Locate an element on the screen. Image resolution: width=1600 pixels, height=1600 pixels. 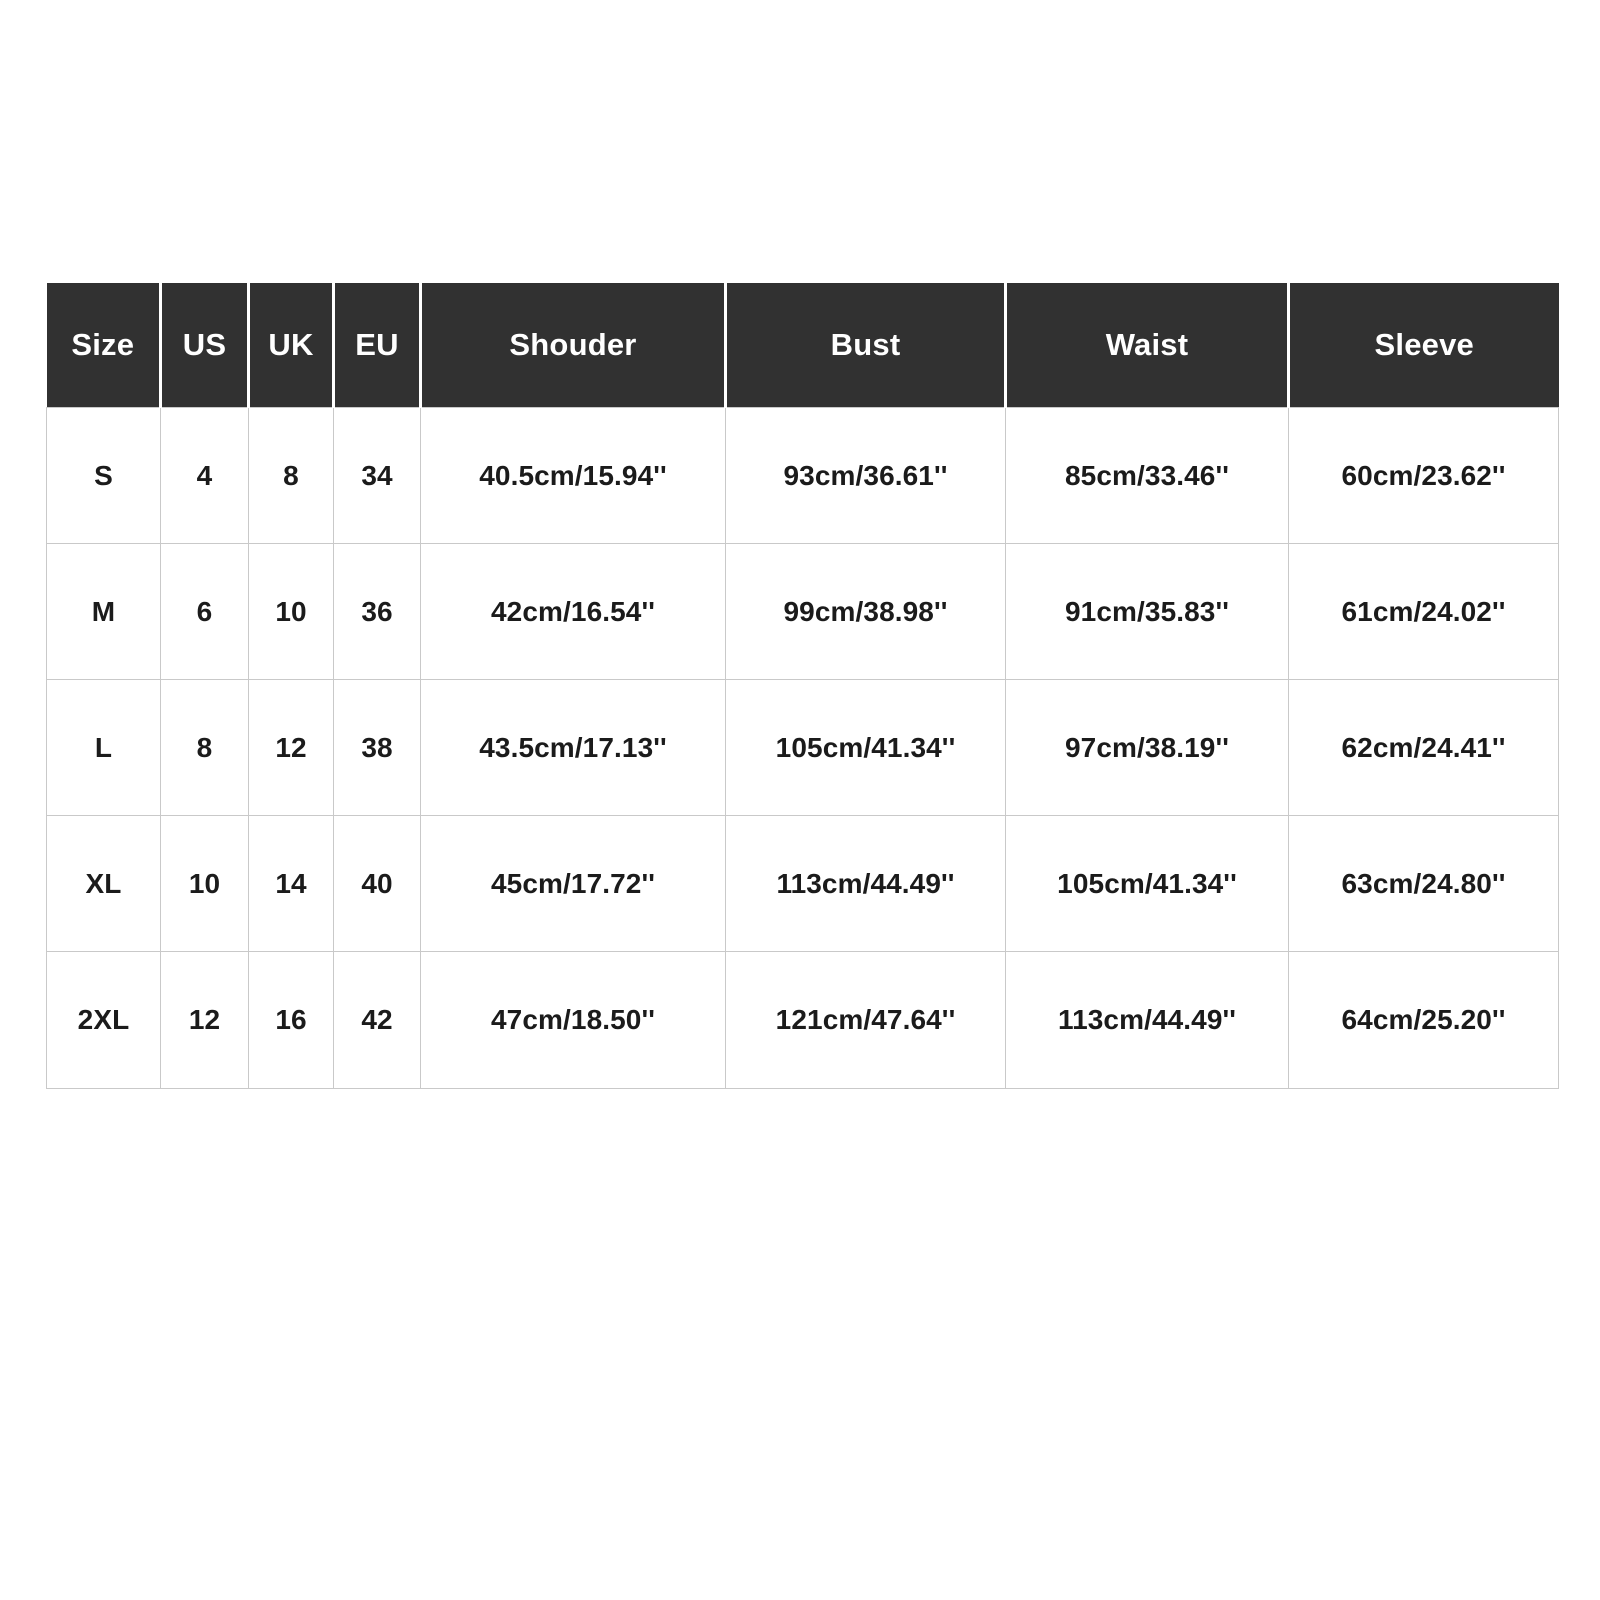
cell-waist: 91cm/35.83'' is located at coordinates (1147, 611).